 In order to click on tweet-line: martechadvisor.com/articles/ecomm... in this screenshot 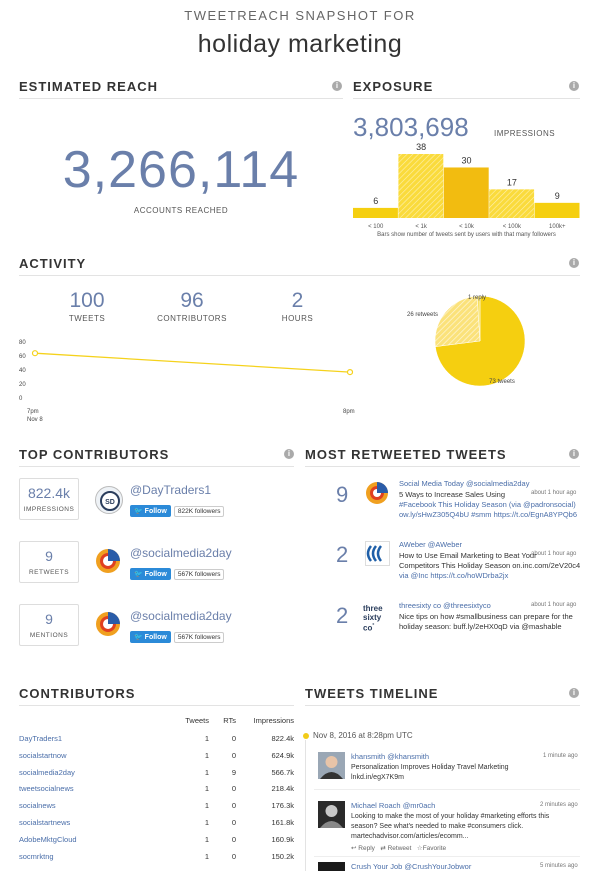, I will do `click(410, 836)`.